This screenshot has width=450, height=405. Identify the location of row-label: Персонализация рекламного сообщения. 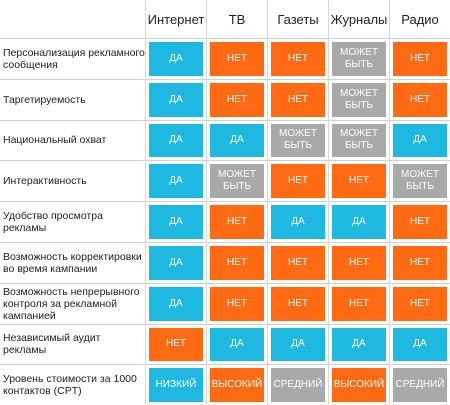
(72, 58).